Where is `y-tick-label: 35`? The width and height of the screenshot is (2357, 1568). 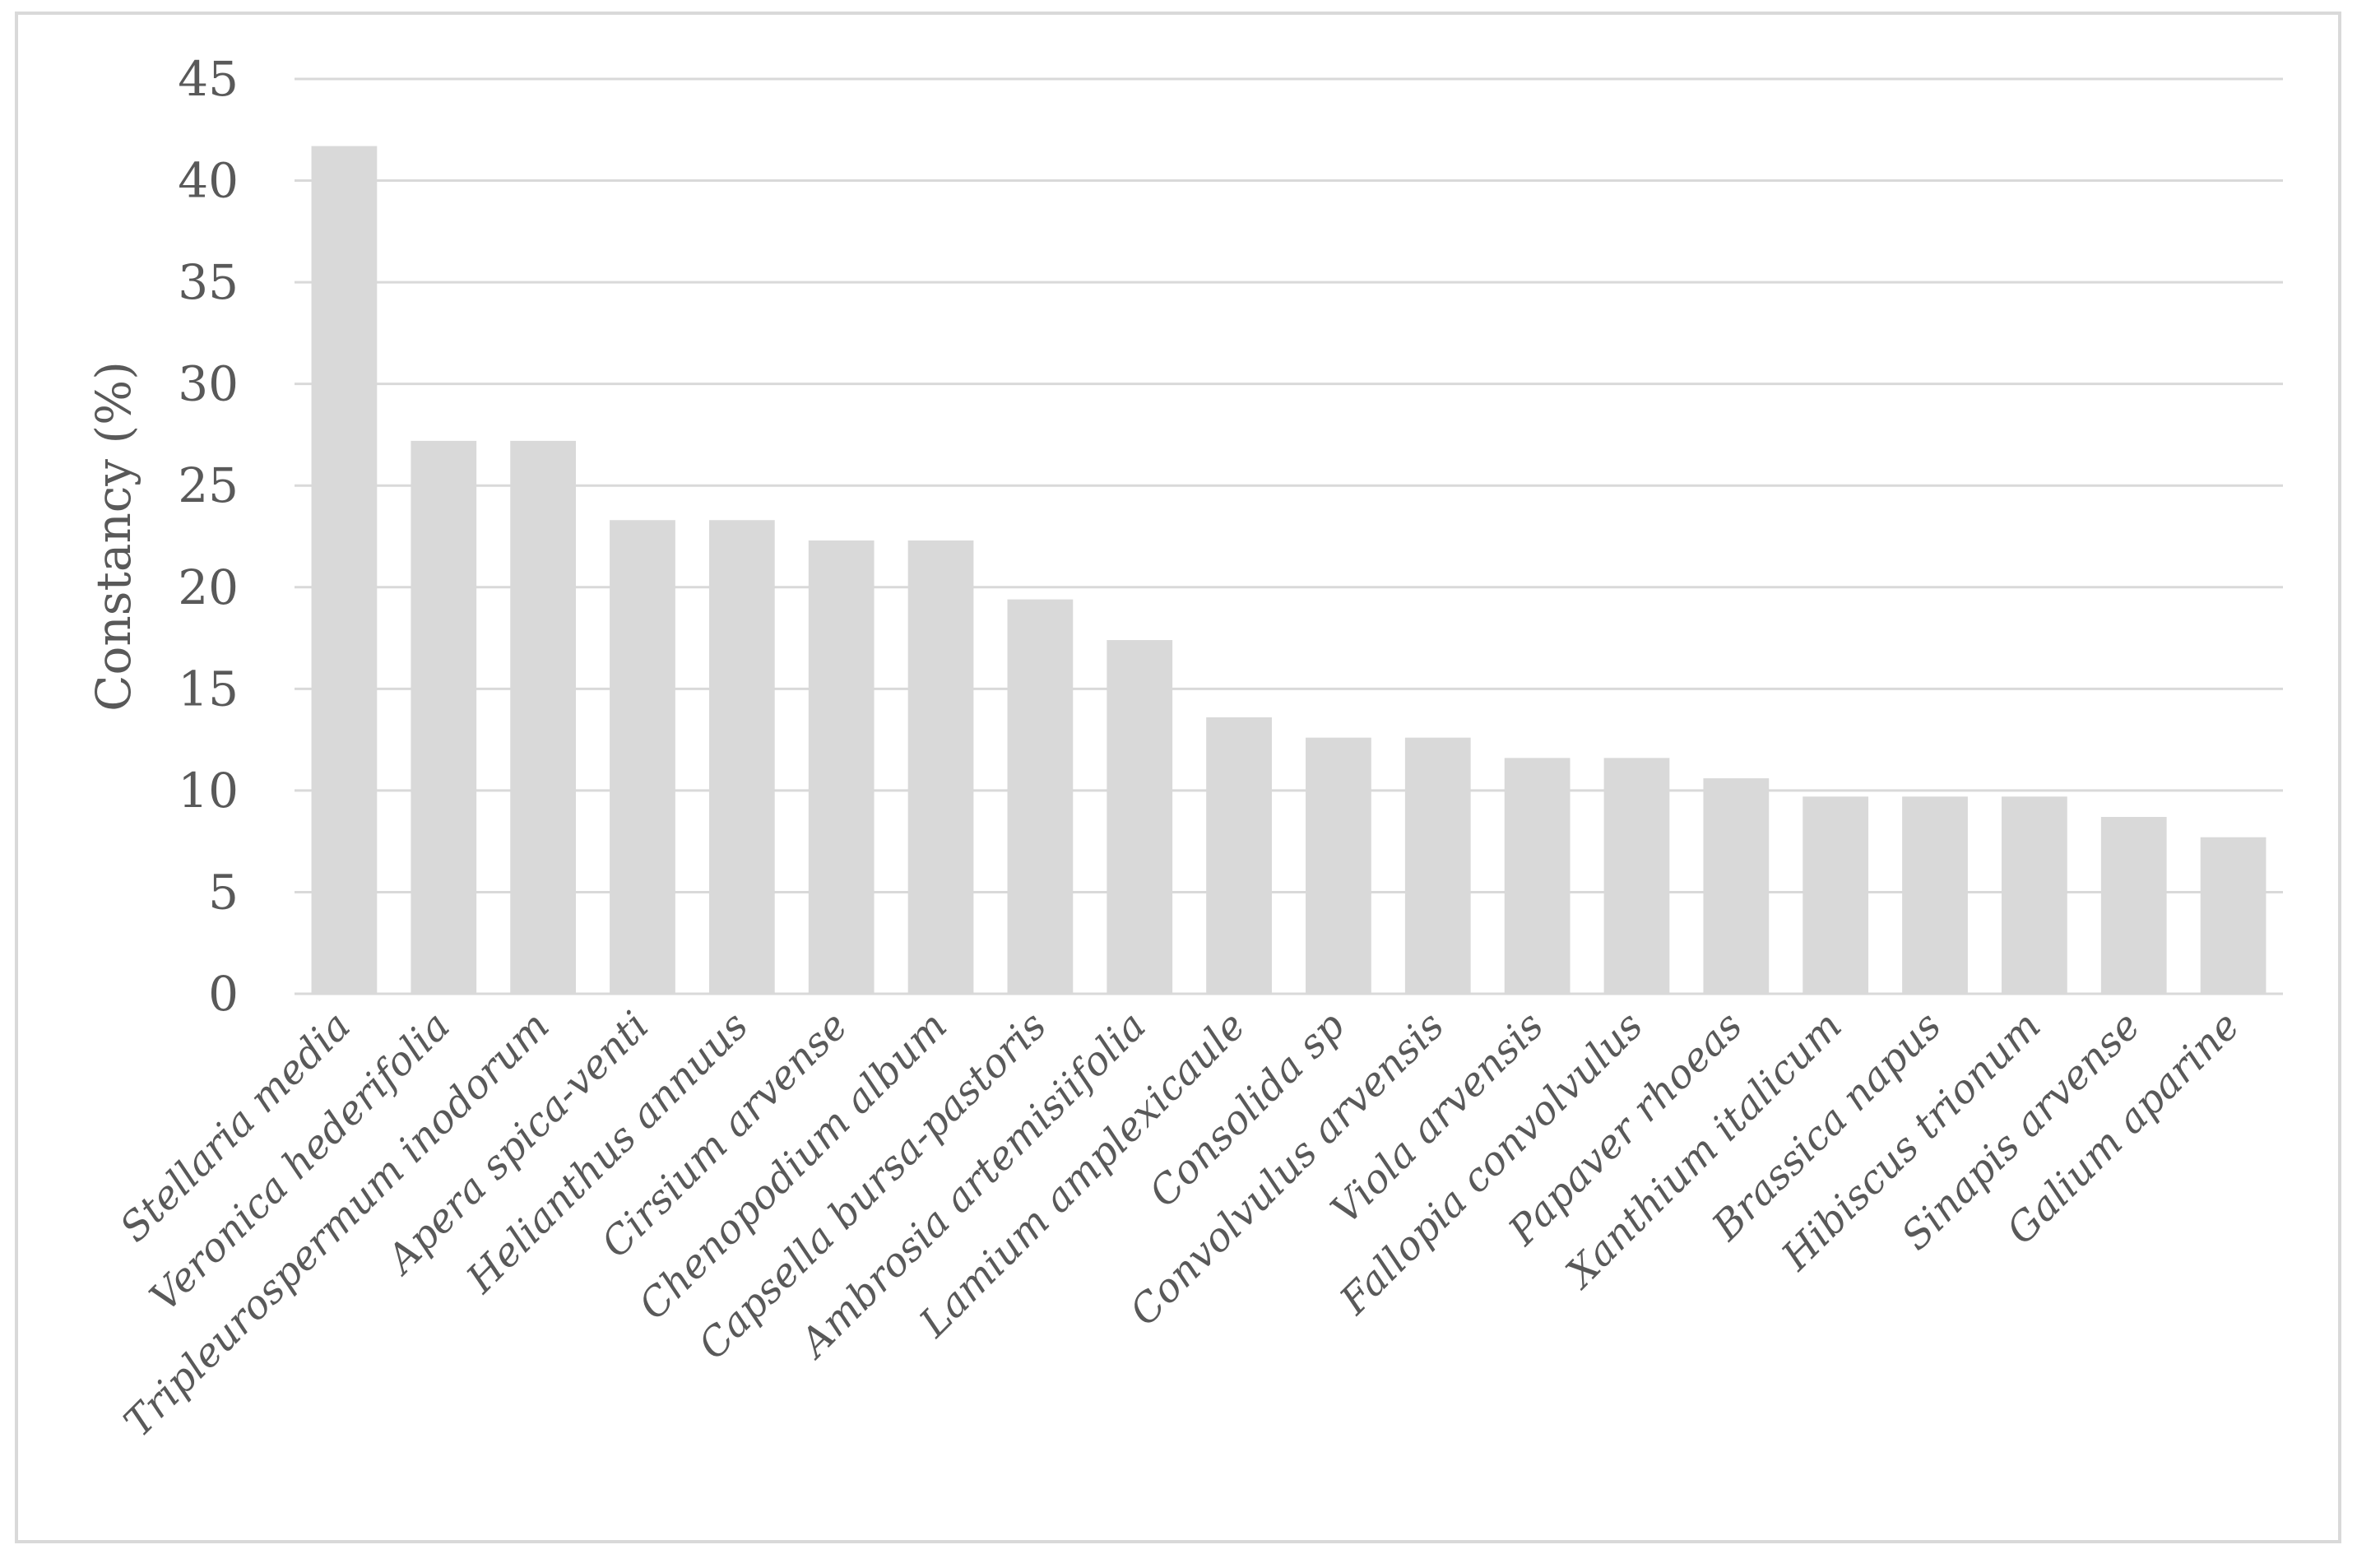
y-tick-label: 35 is located at coordinates (208, 282).